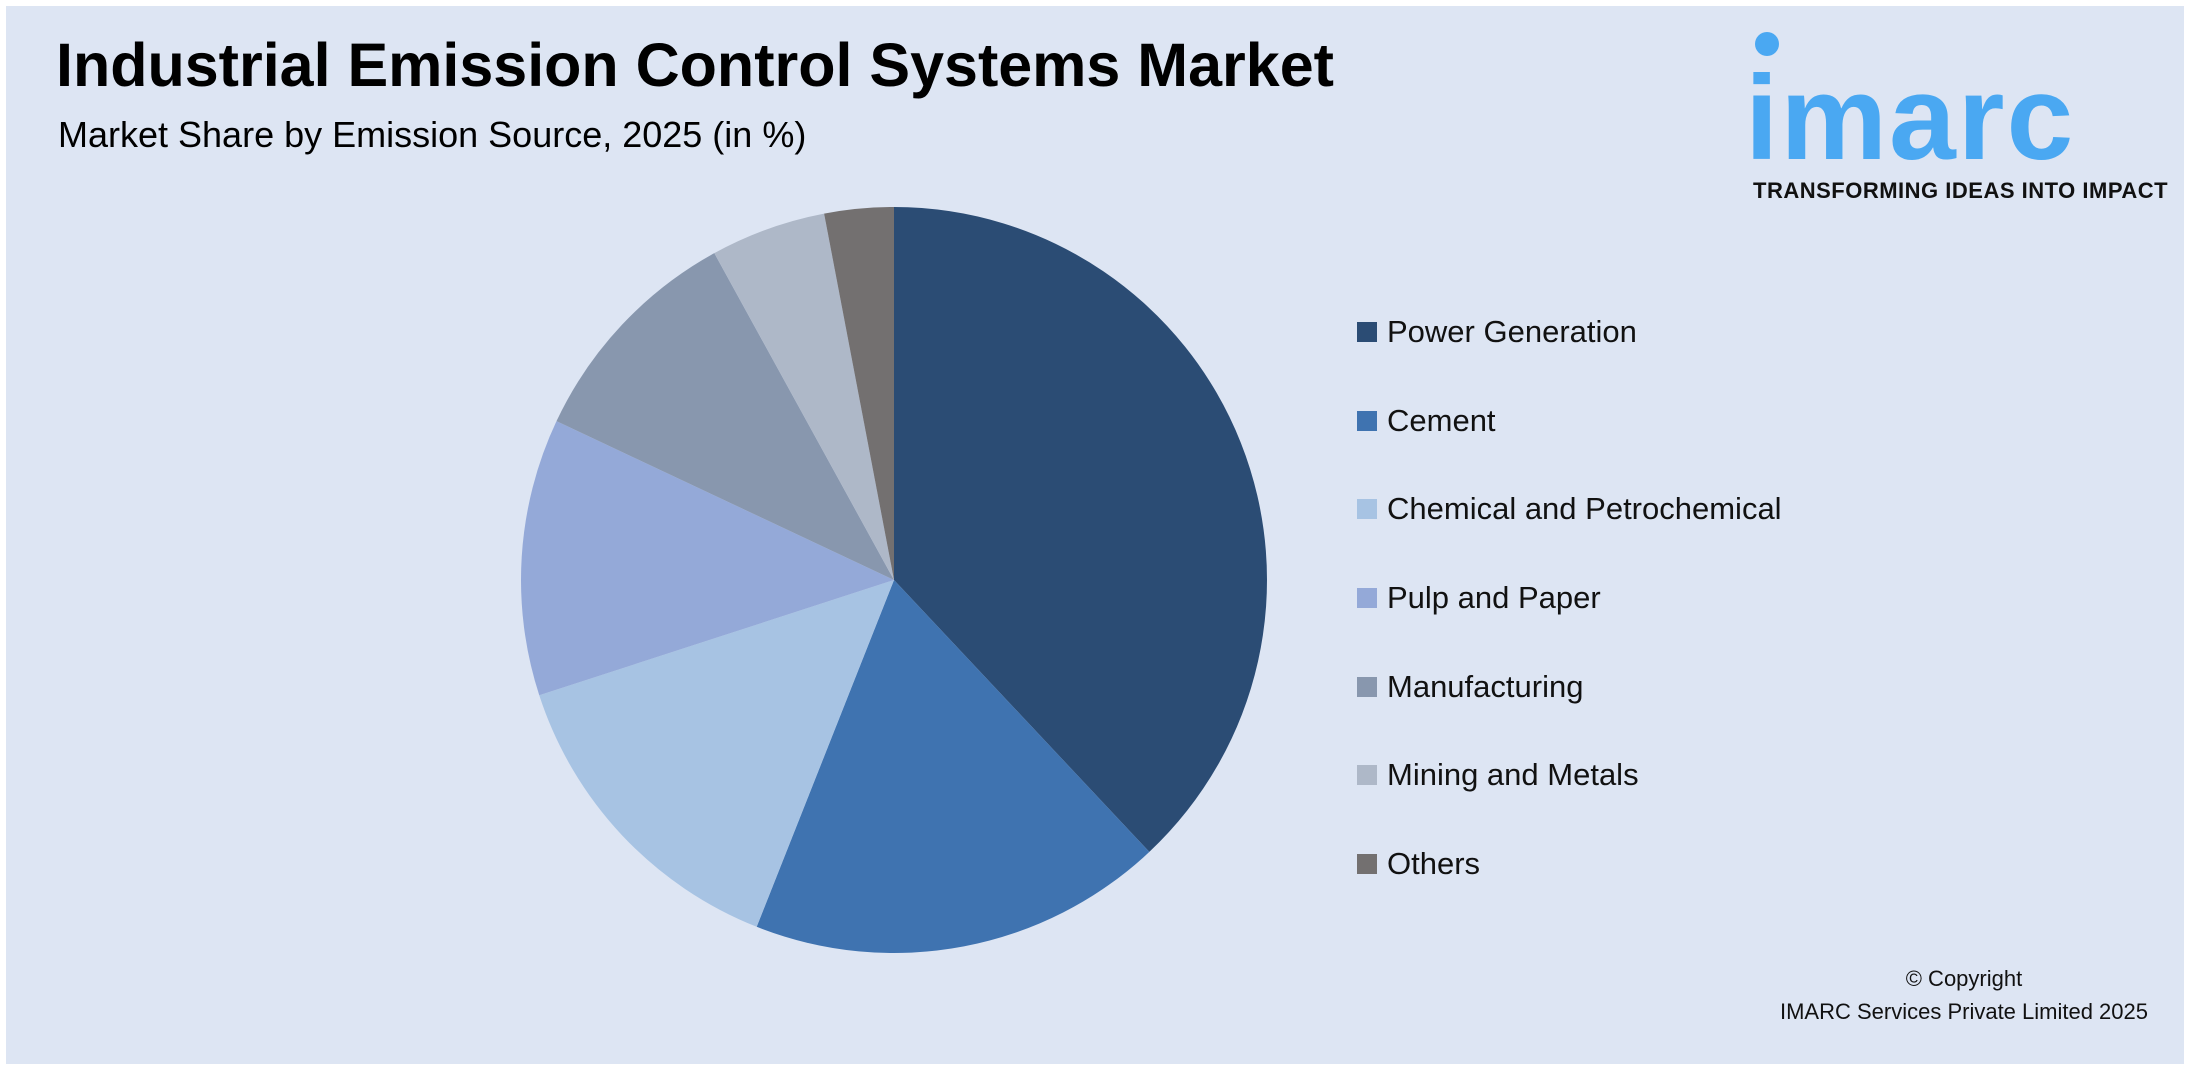 This screenshot has width=2190, height=1070. I want to click on logo-dot, so click(1767, 44).